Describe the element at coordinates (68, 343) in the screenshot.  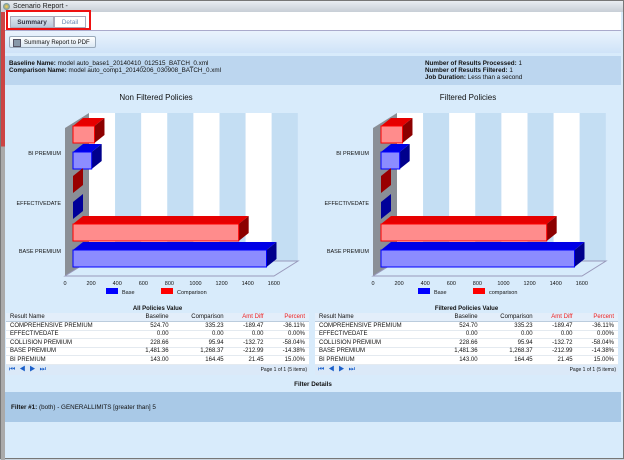
I see `table-cell: COLLISION PREMIUM` at that location.